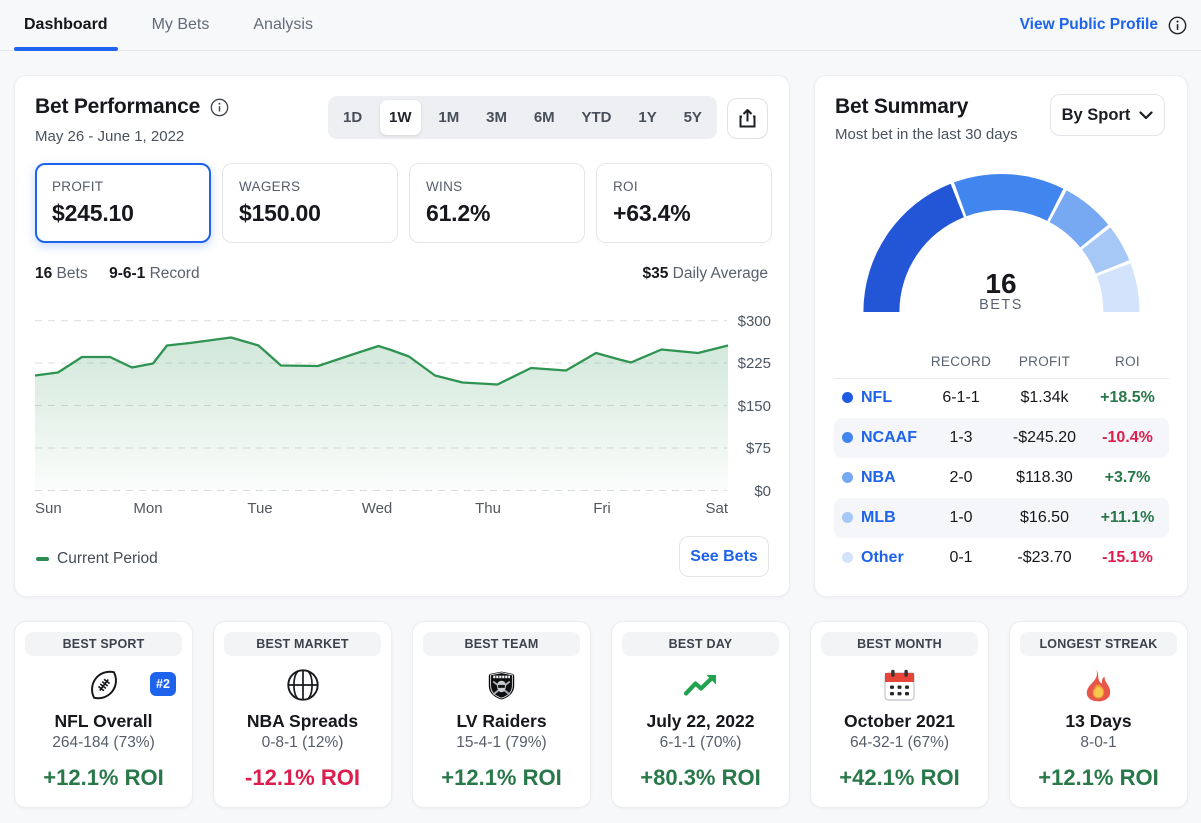 The image size is (1201, 823). What do you see at coordinates (754, 406) in the screenshot?
I see `svg-text: $150` at bounding box center [754, 406].